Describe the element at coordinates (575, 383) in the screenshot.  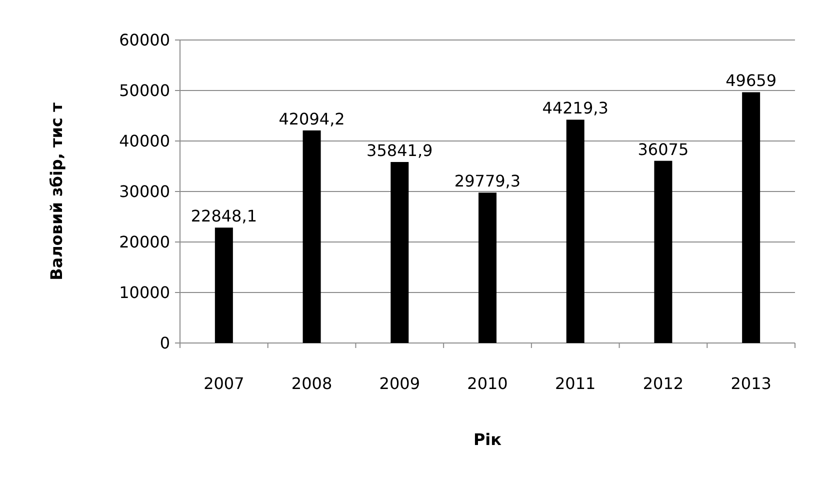
I see `x-tick-label: 2011` at that location.